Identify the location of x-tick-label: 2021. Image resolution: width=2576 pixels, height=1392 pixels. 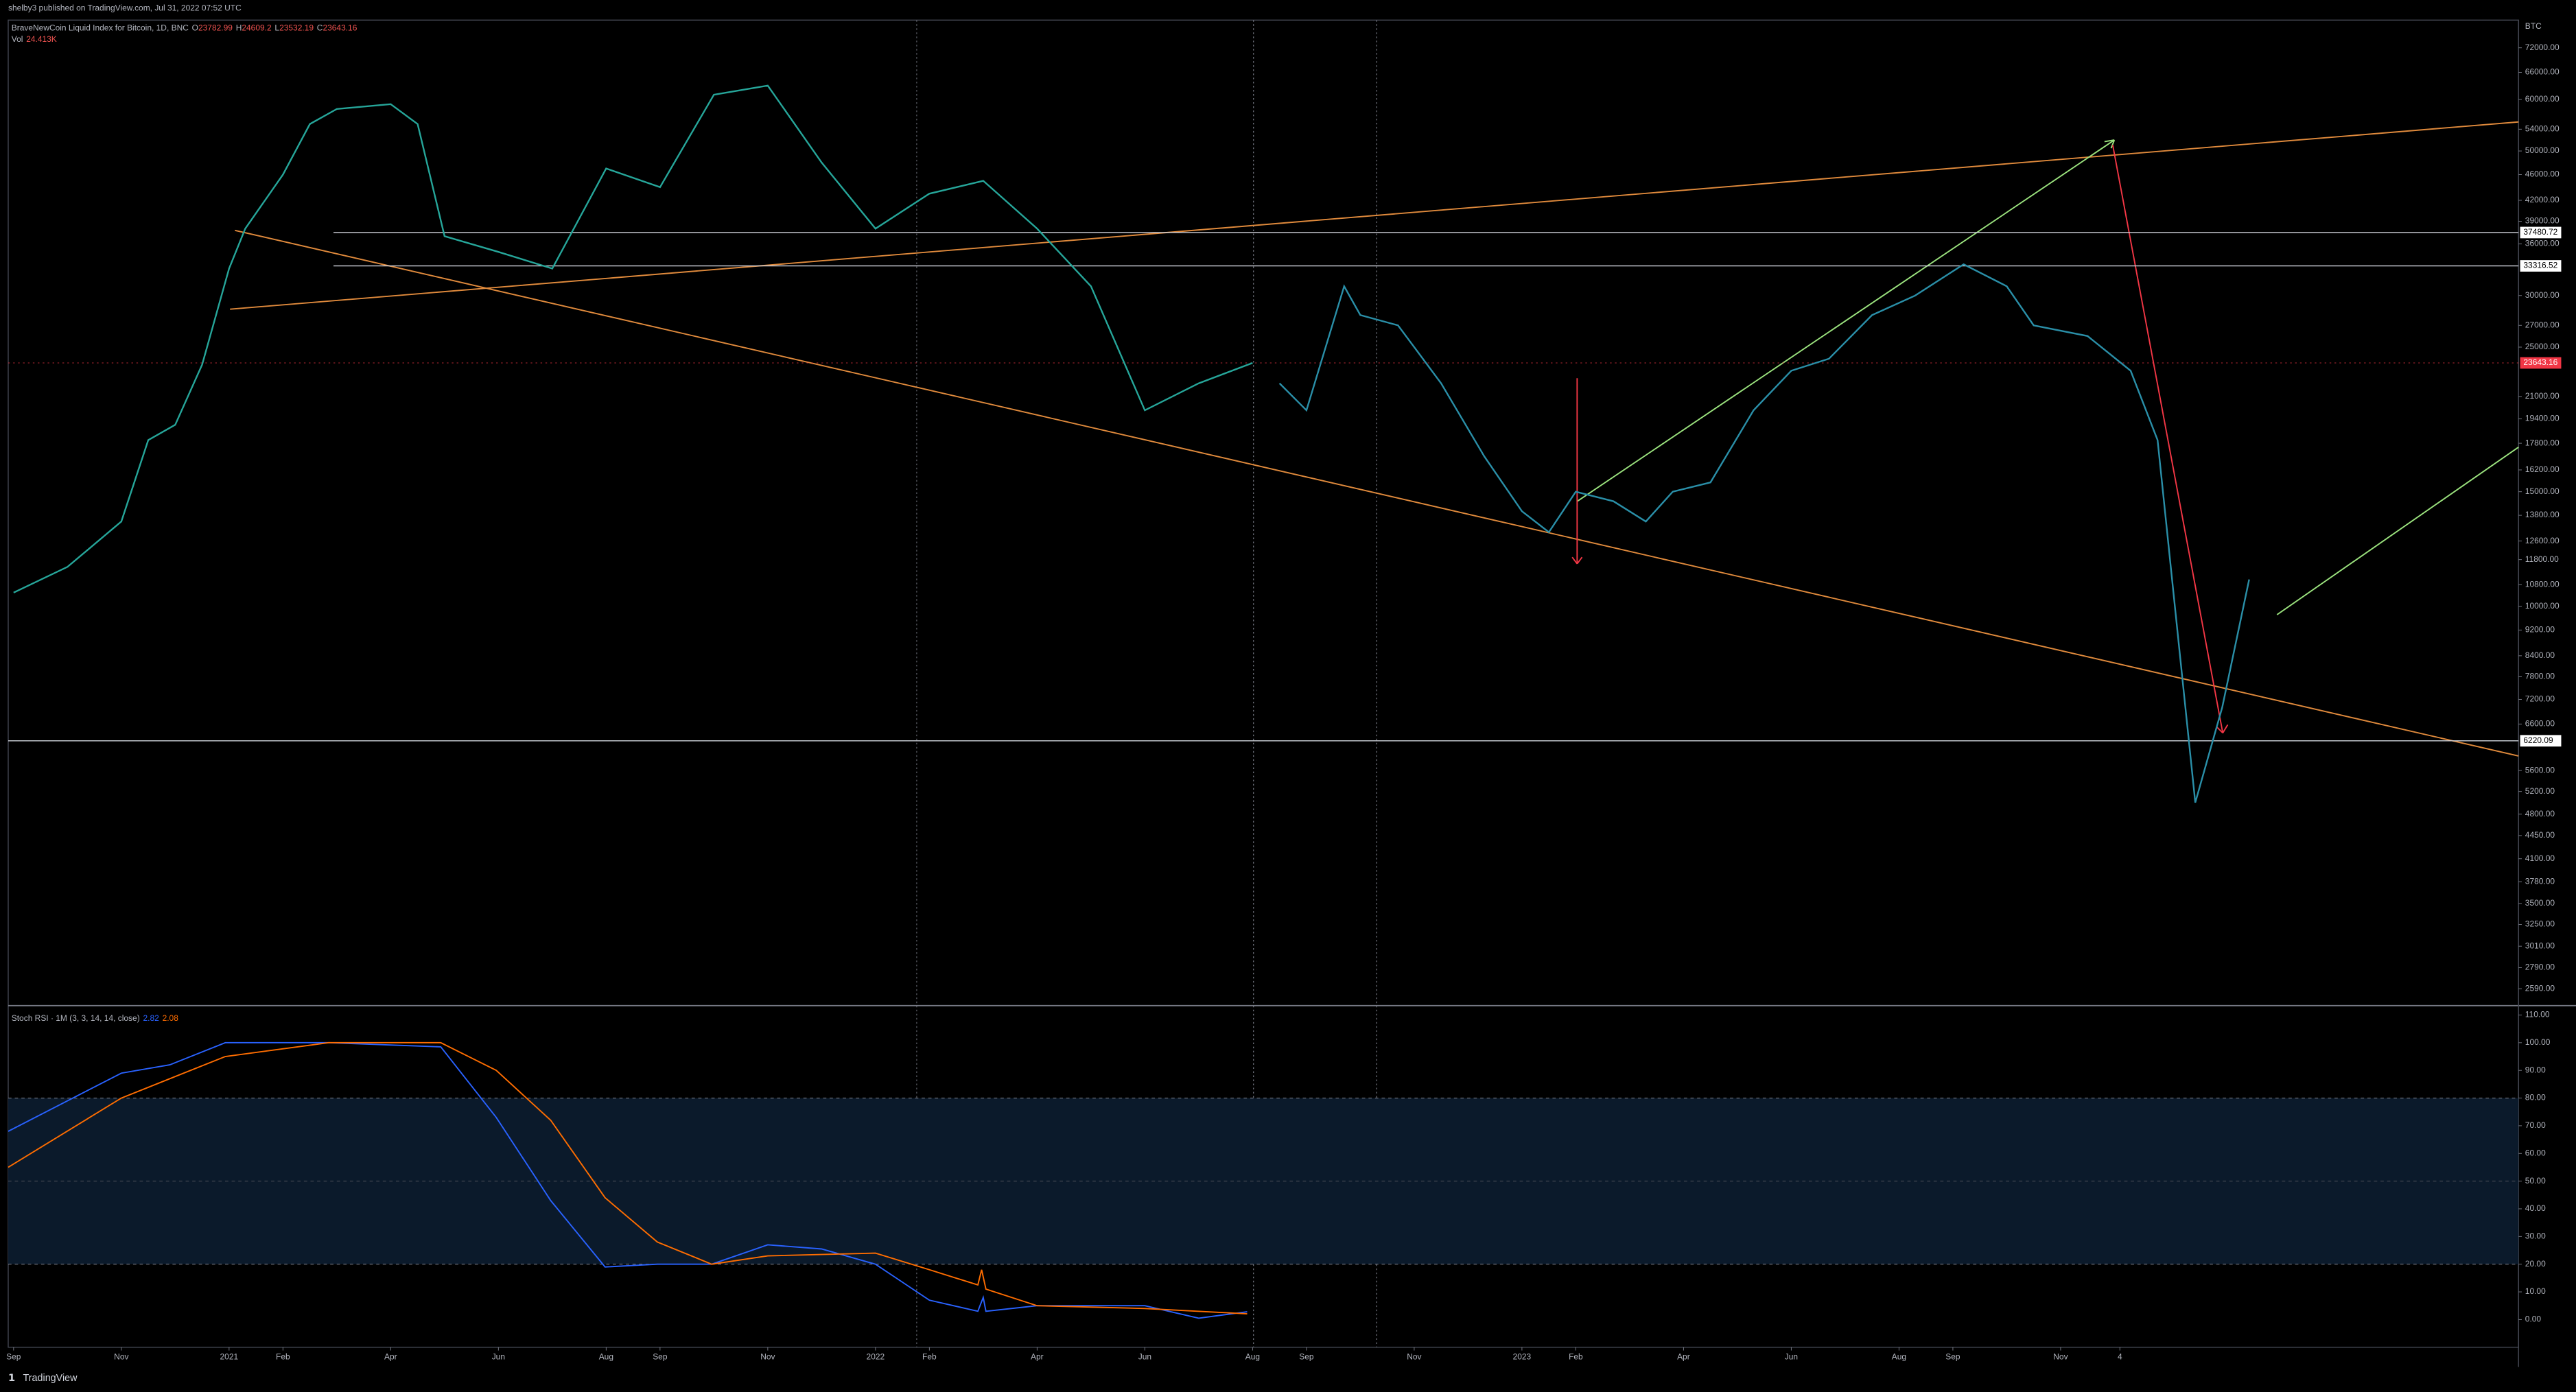
(229, 1356).